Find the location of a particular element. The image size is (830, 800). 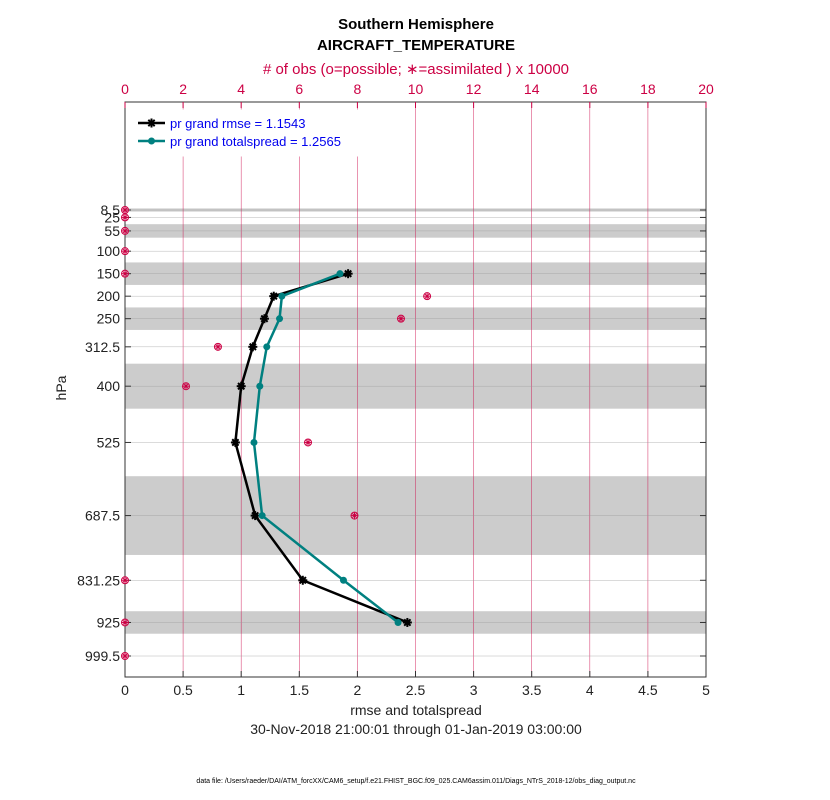

y-tick-label: 525 is located at coordinates (109, 442).